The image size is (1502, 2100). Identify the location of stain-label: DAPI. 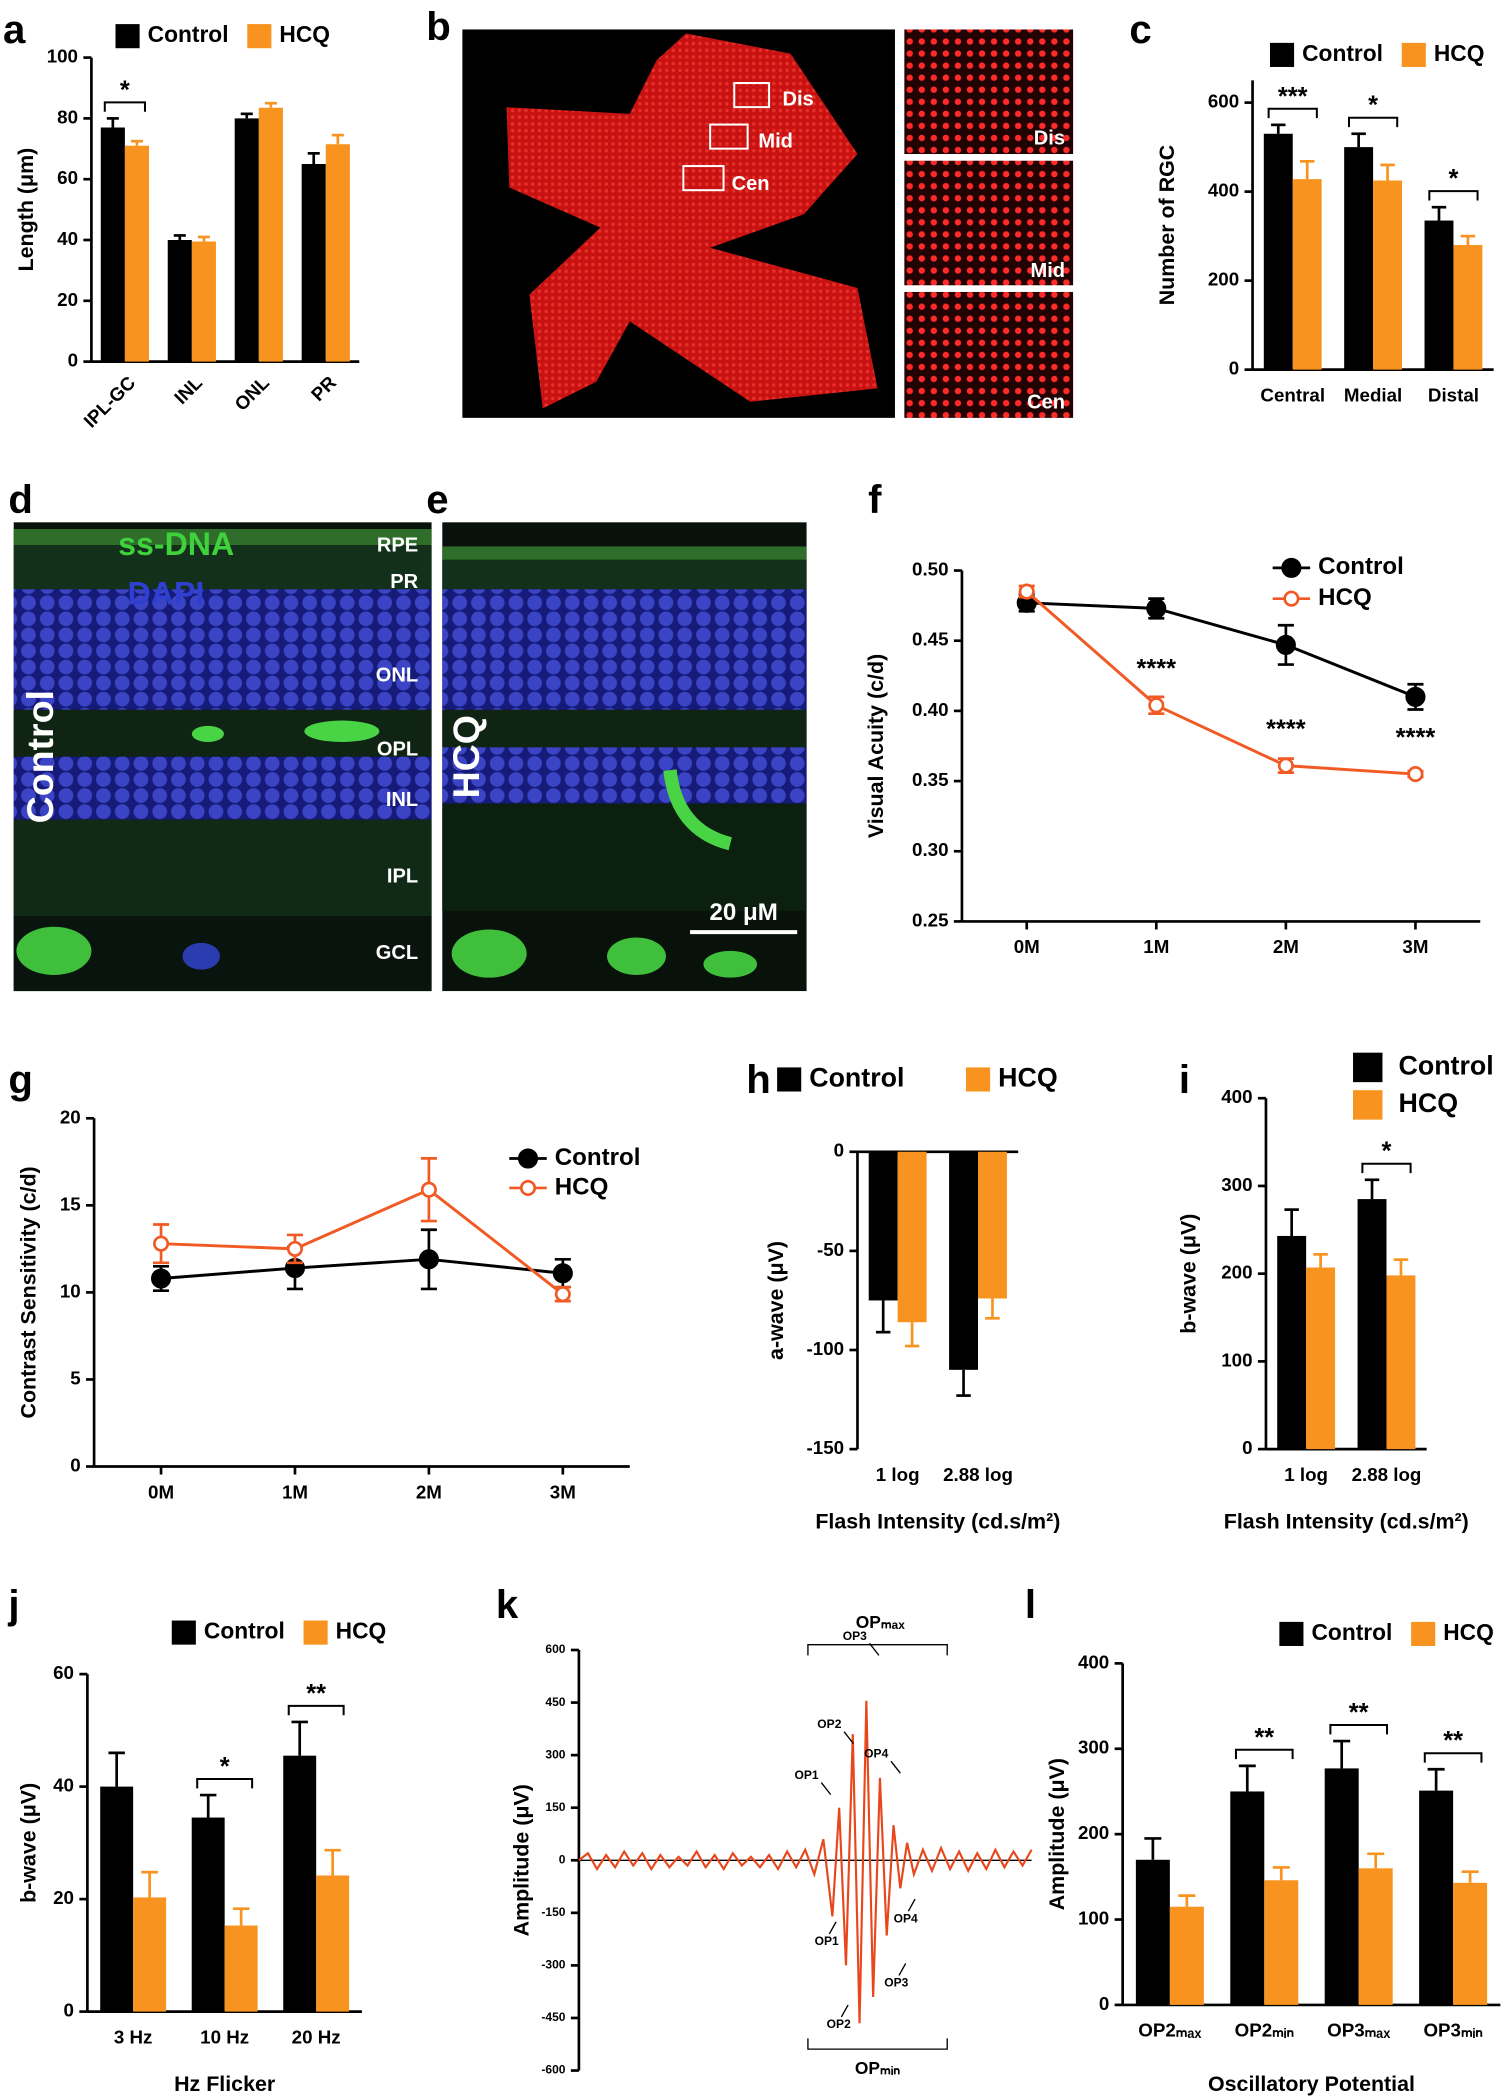
(166, 593).